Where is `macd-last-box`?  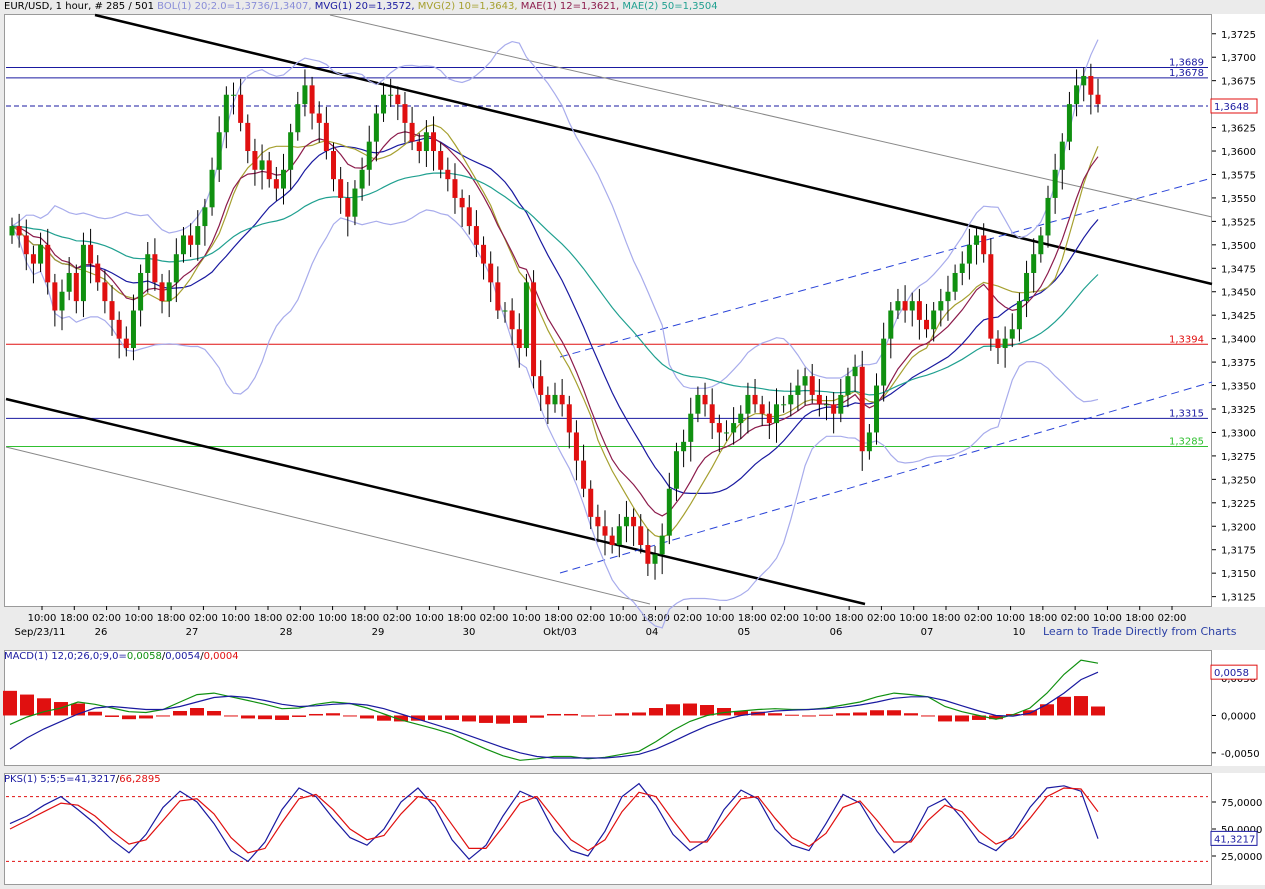 macd-last-box is located at coordinates (1234, 672).